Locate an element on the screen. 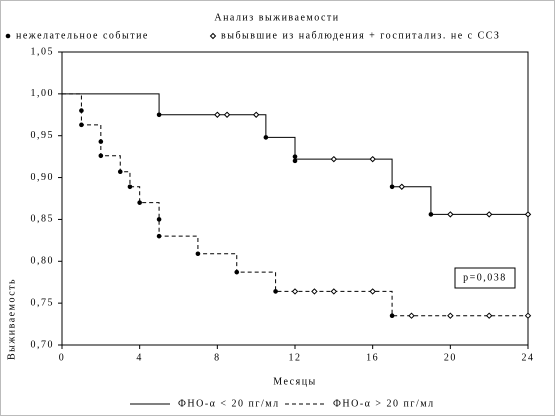  legend-event-marker is located at coordinates (8, 36).